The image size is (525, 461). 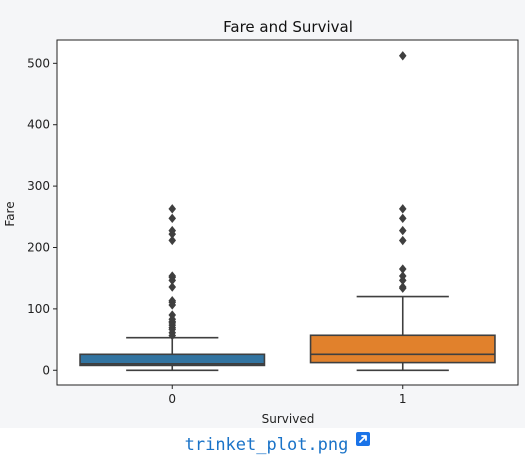 What do you see at coordinates (38, 186) in the screenshot?
I see `y-tick-label: 300` at bounding box center [38, 186].